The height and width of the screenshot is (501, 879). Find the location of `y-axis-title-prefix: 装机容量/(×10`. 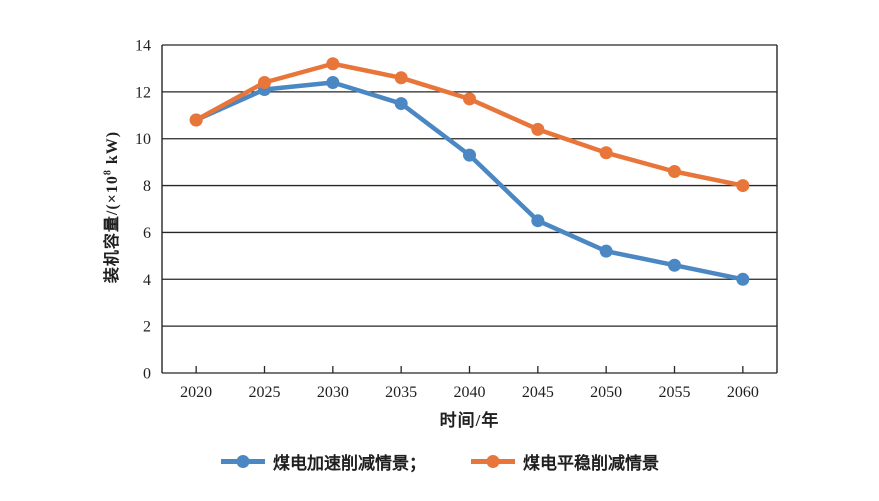

y-axis-title-prefix: 装机容量/(×10 is located at coordinates (112, 229).